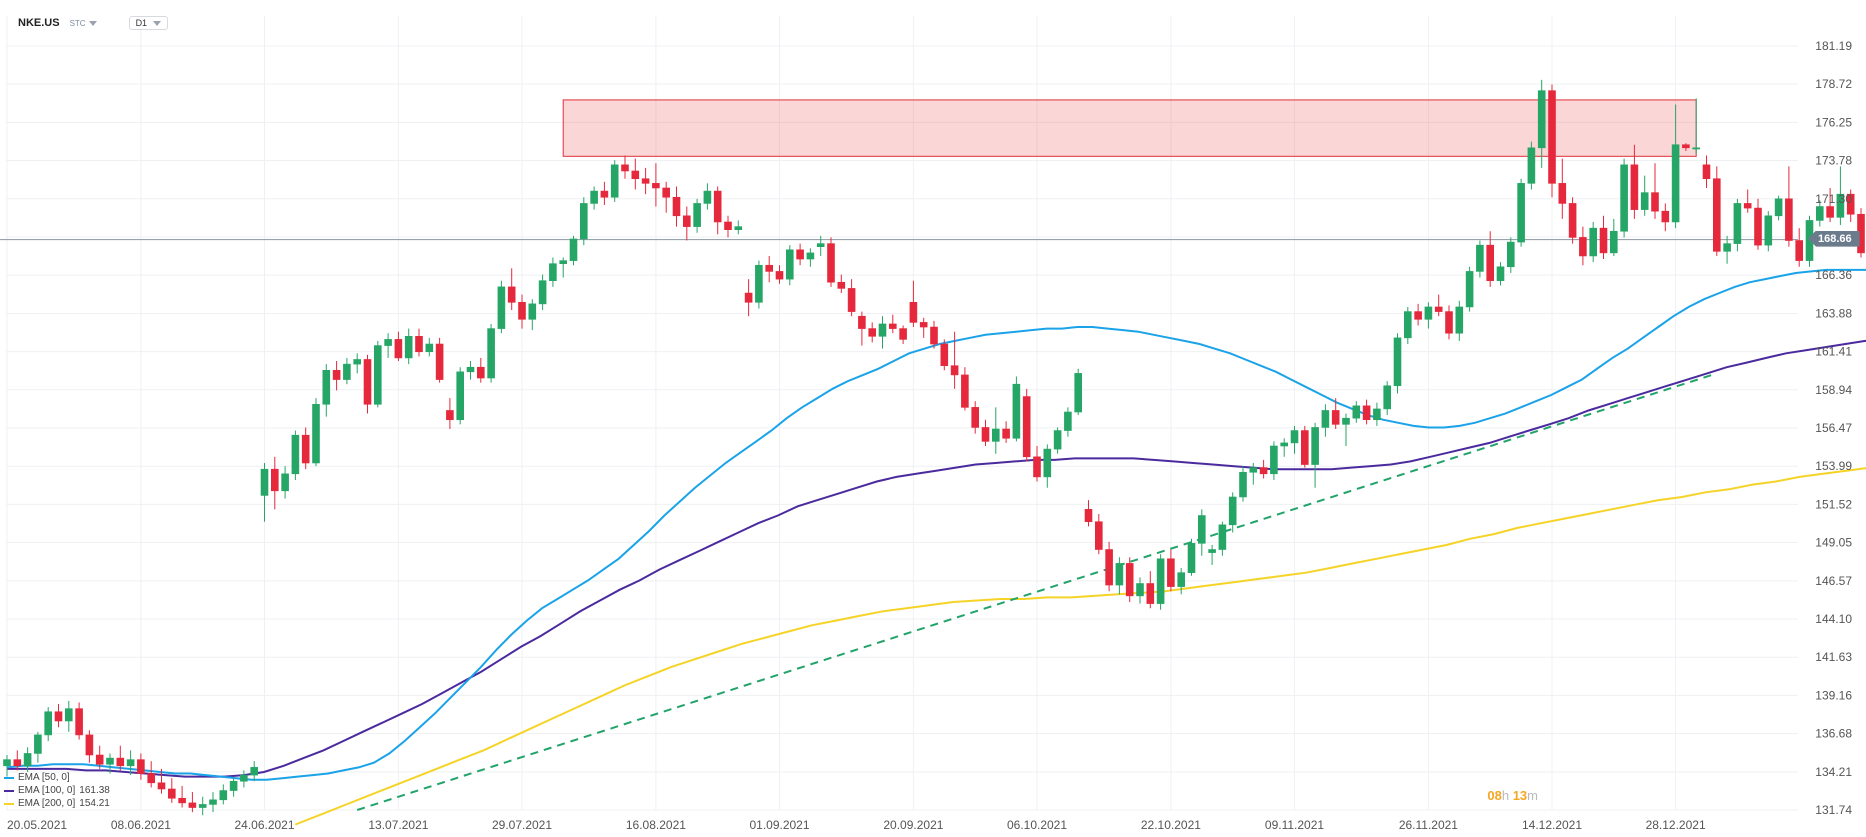 The height and width of the screenshot is (837, 1866). I want to click on legend-ema200: EMA [200, 0] 154.21, so click(57, 803).